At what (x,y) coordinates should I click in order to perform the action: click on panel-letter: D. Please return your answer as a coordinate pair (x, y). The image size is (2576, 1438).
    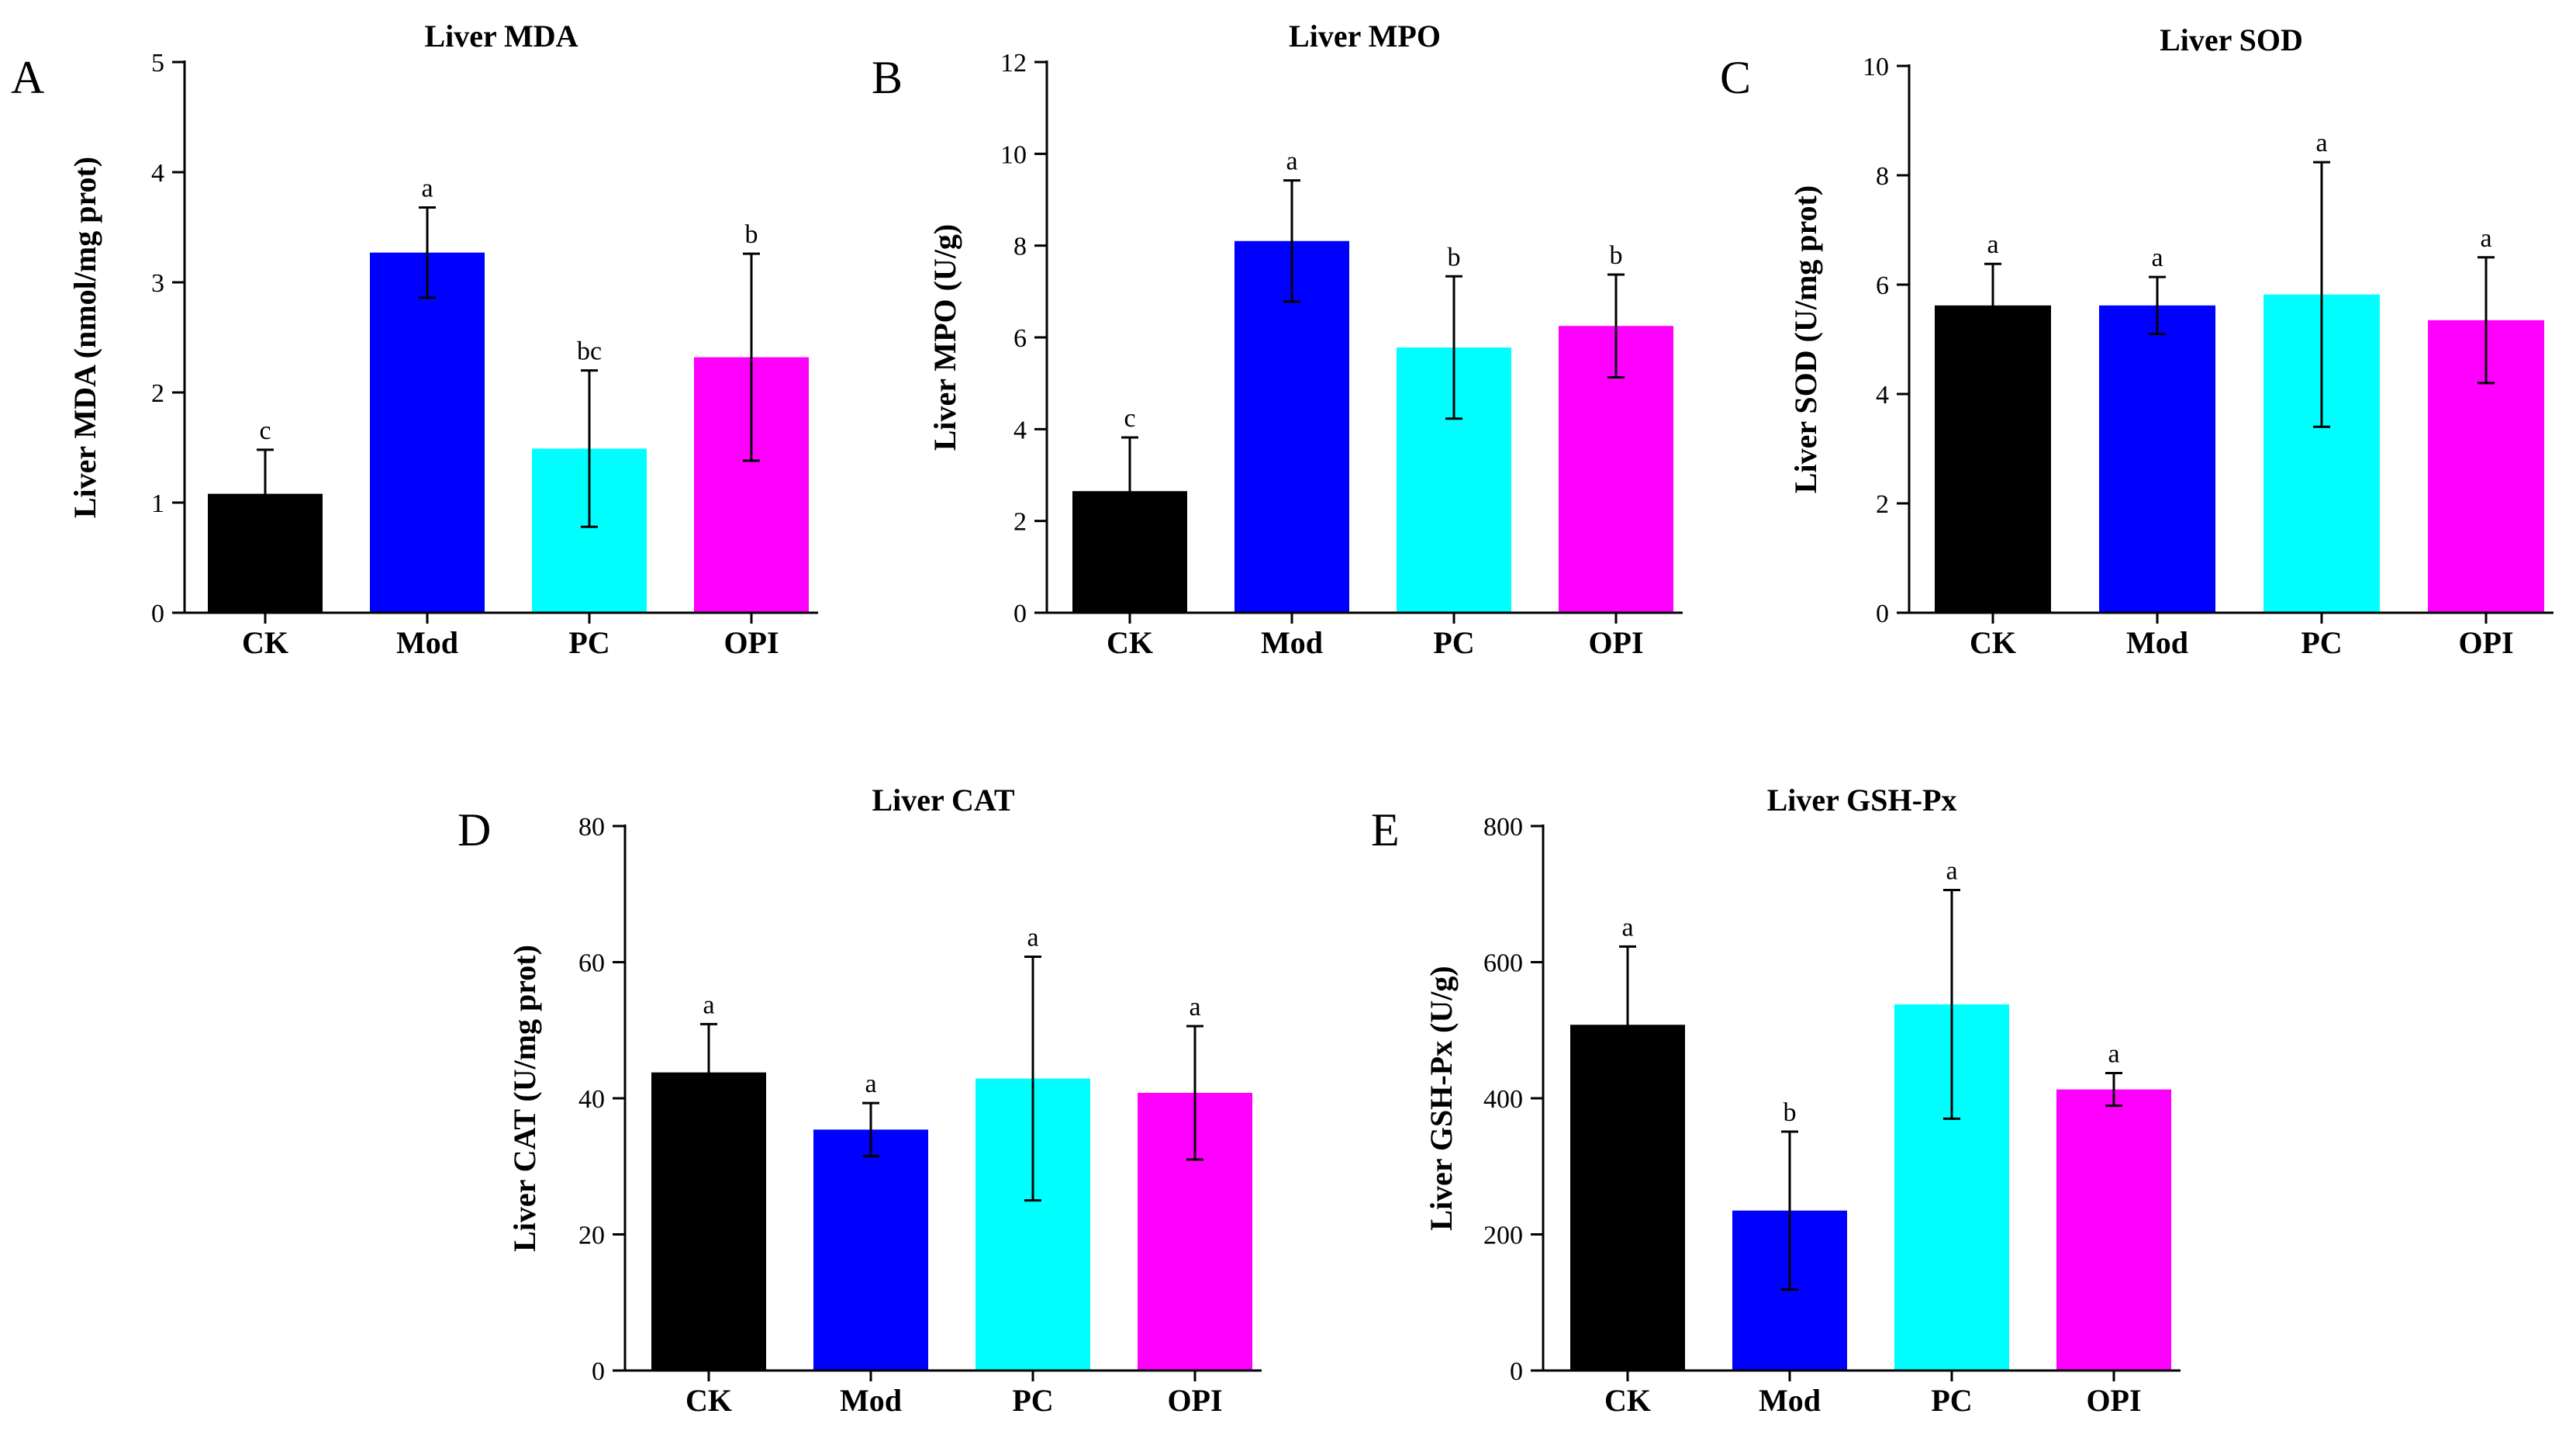
    Looking at the image, I should click on (474, 830).